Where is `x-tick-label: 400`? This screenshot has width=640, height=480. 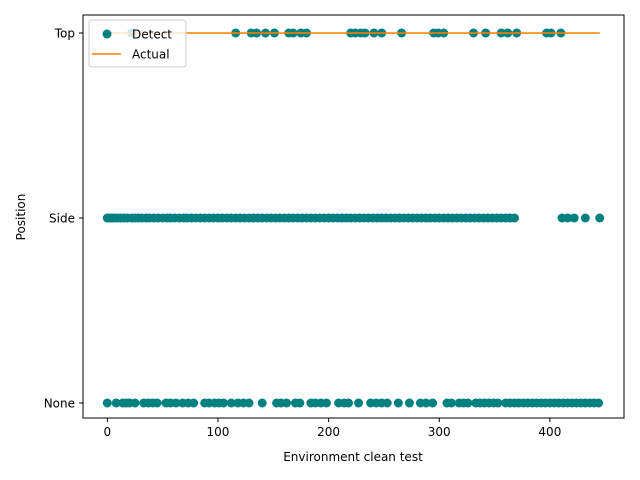
x-tick-label: 400 is located at coordinates (549, 432).